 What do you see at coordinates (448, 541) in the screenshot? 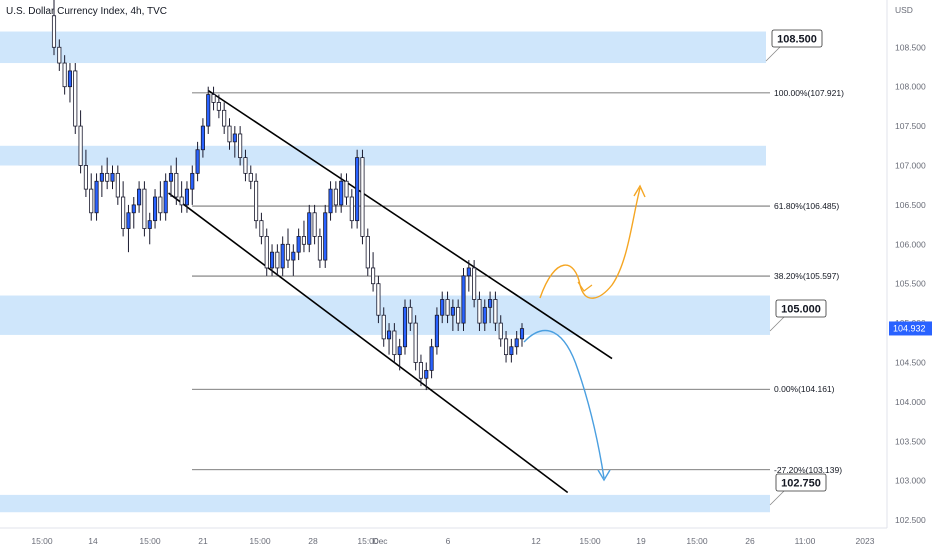
I see `x-tick-label: 6` at bounding box center [448, 541].